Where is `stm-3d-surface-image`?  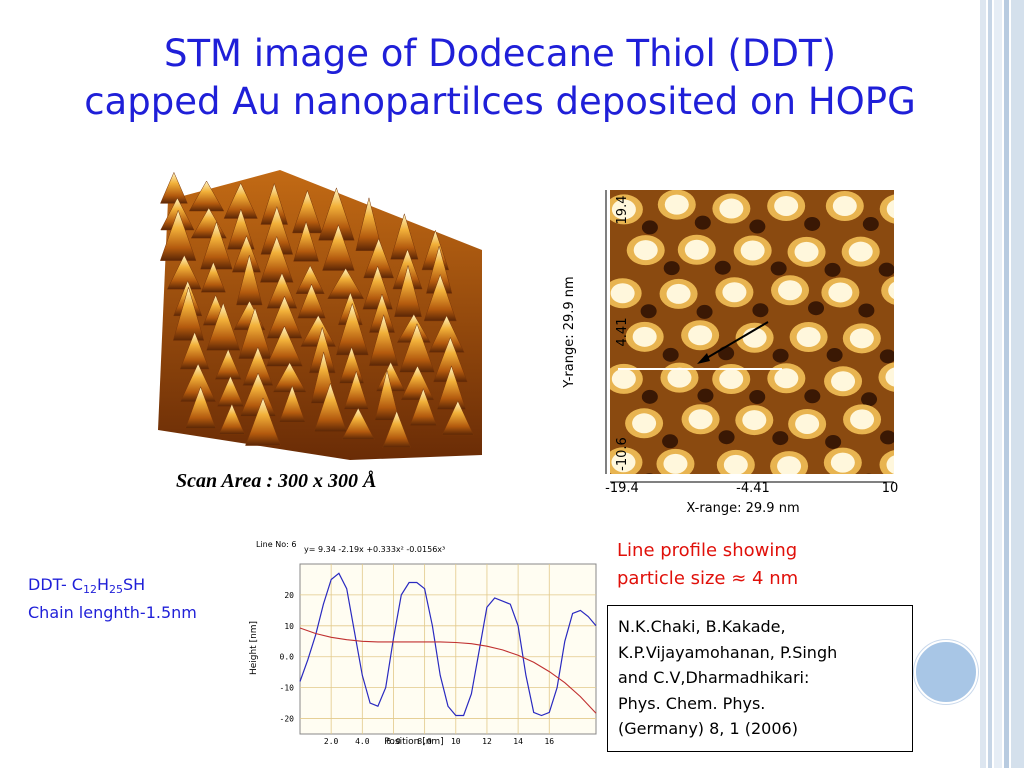 stm-3d-surface-image is located at coordinates (320, 315).